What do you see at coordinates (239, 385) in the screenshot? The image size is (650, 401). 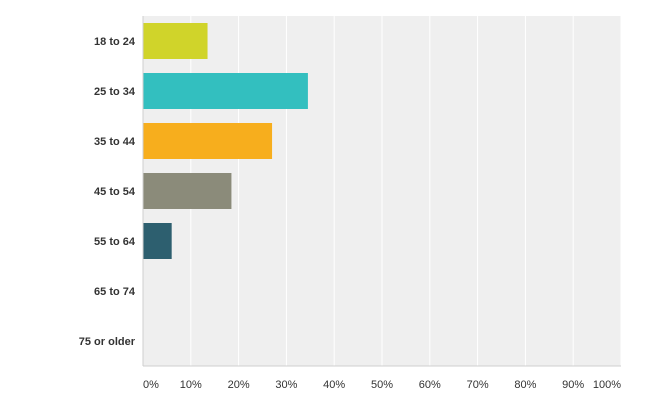 I see `x-tick-label: 20%` at bounding box center [239, 385].